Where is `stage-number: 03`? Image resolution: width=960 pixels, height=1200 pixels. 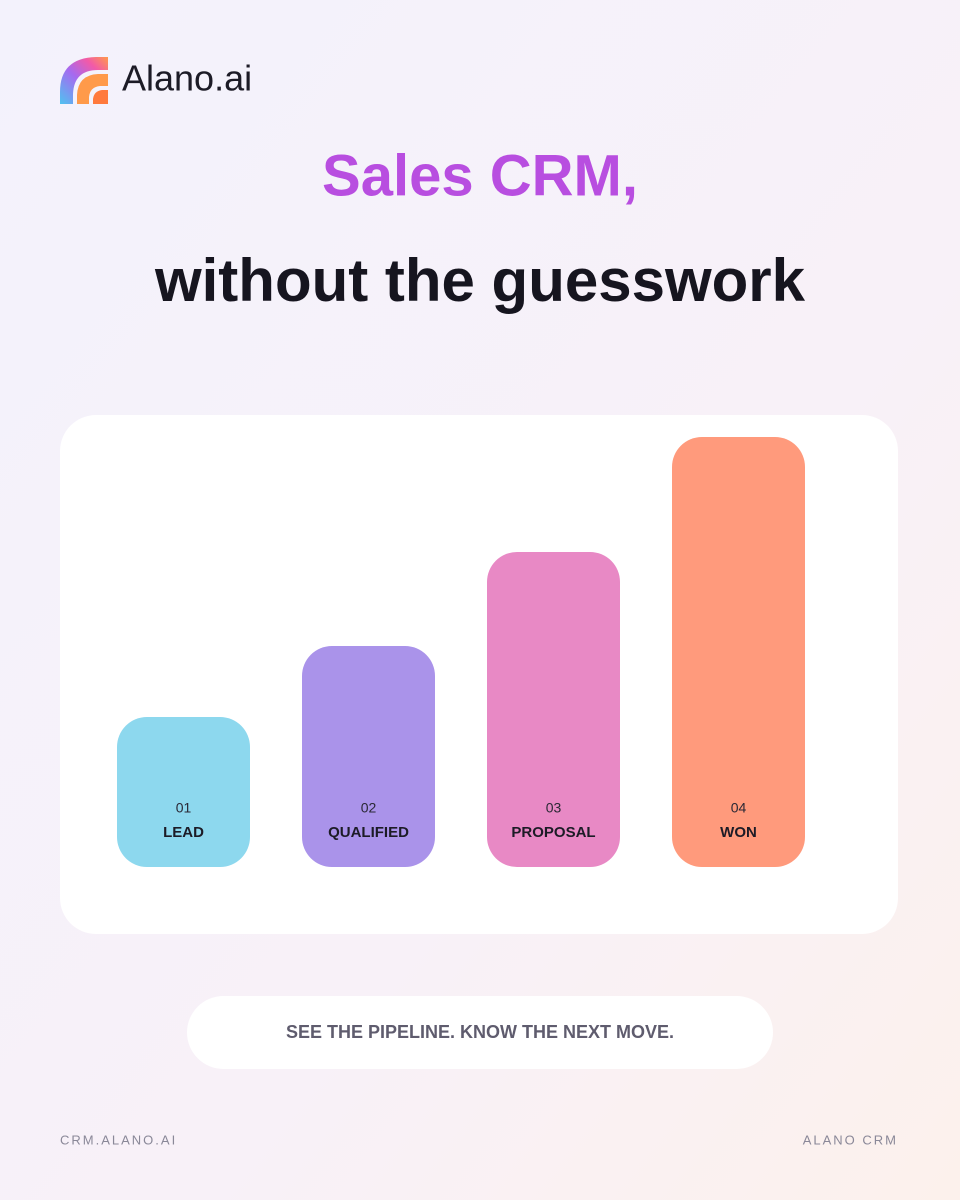 stage-number: 03 is located at coordinates (554, 808).